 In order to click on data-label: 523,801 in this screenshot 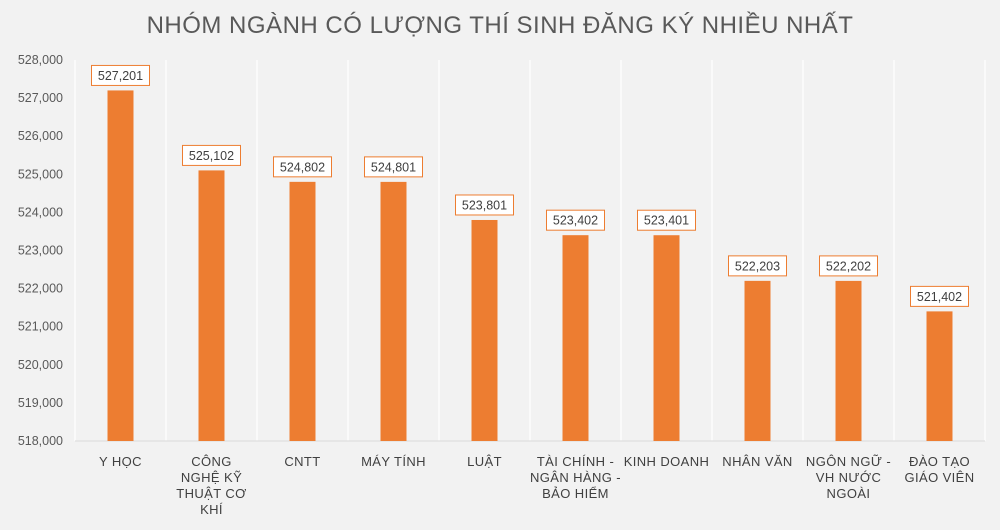, I will do `click(484, 205)`.